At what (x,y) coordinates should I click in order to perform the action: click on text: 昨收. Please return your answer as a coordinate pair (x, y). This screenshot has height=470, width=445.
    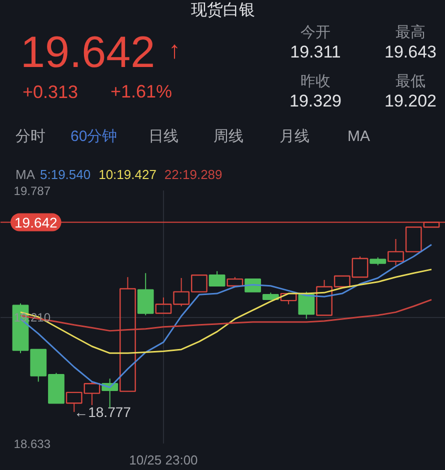
    Looking at the image, I should click on (315, 81).